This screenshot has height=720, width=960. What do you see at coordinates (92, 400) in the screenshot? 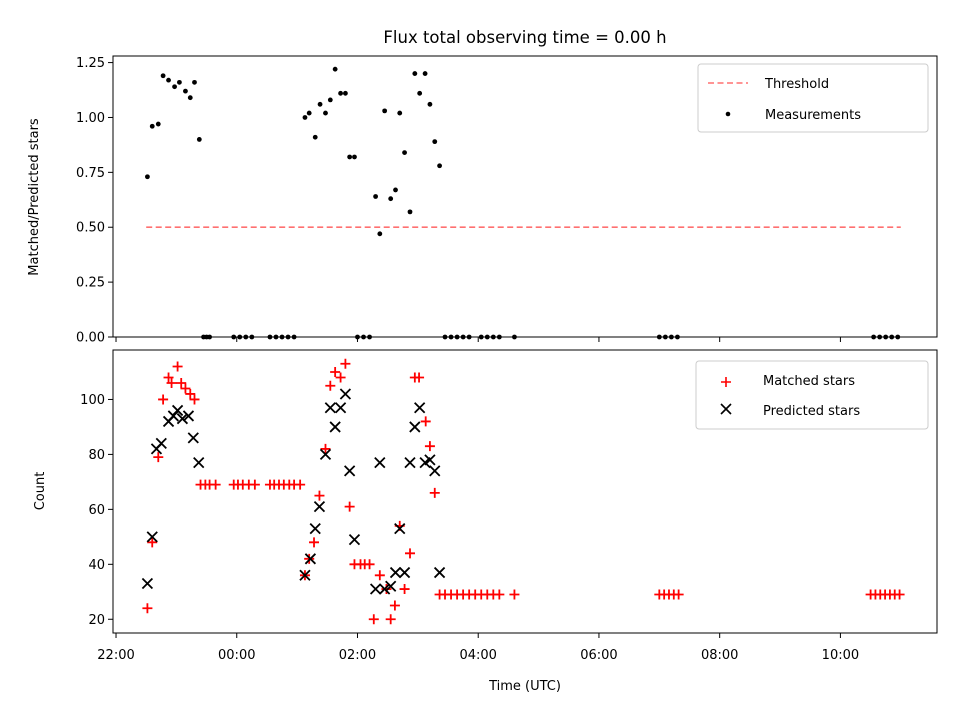
I see `bottom-y-tick-label: 100` at bounding box center [92, 400].